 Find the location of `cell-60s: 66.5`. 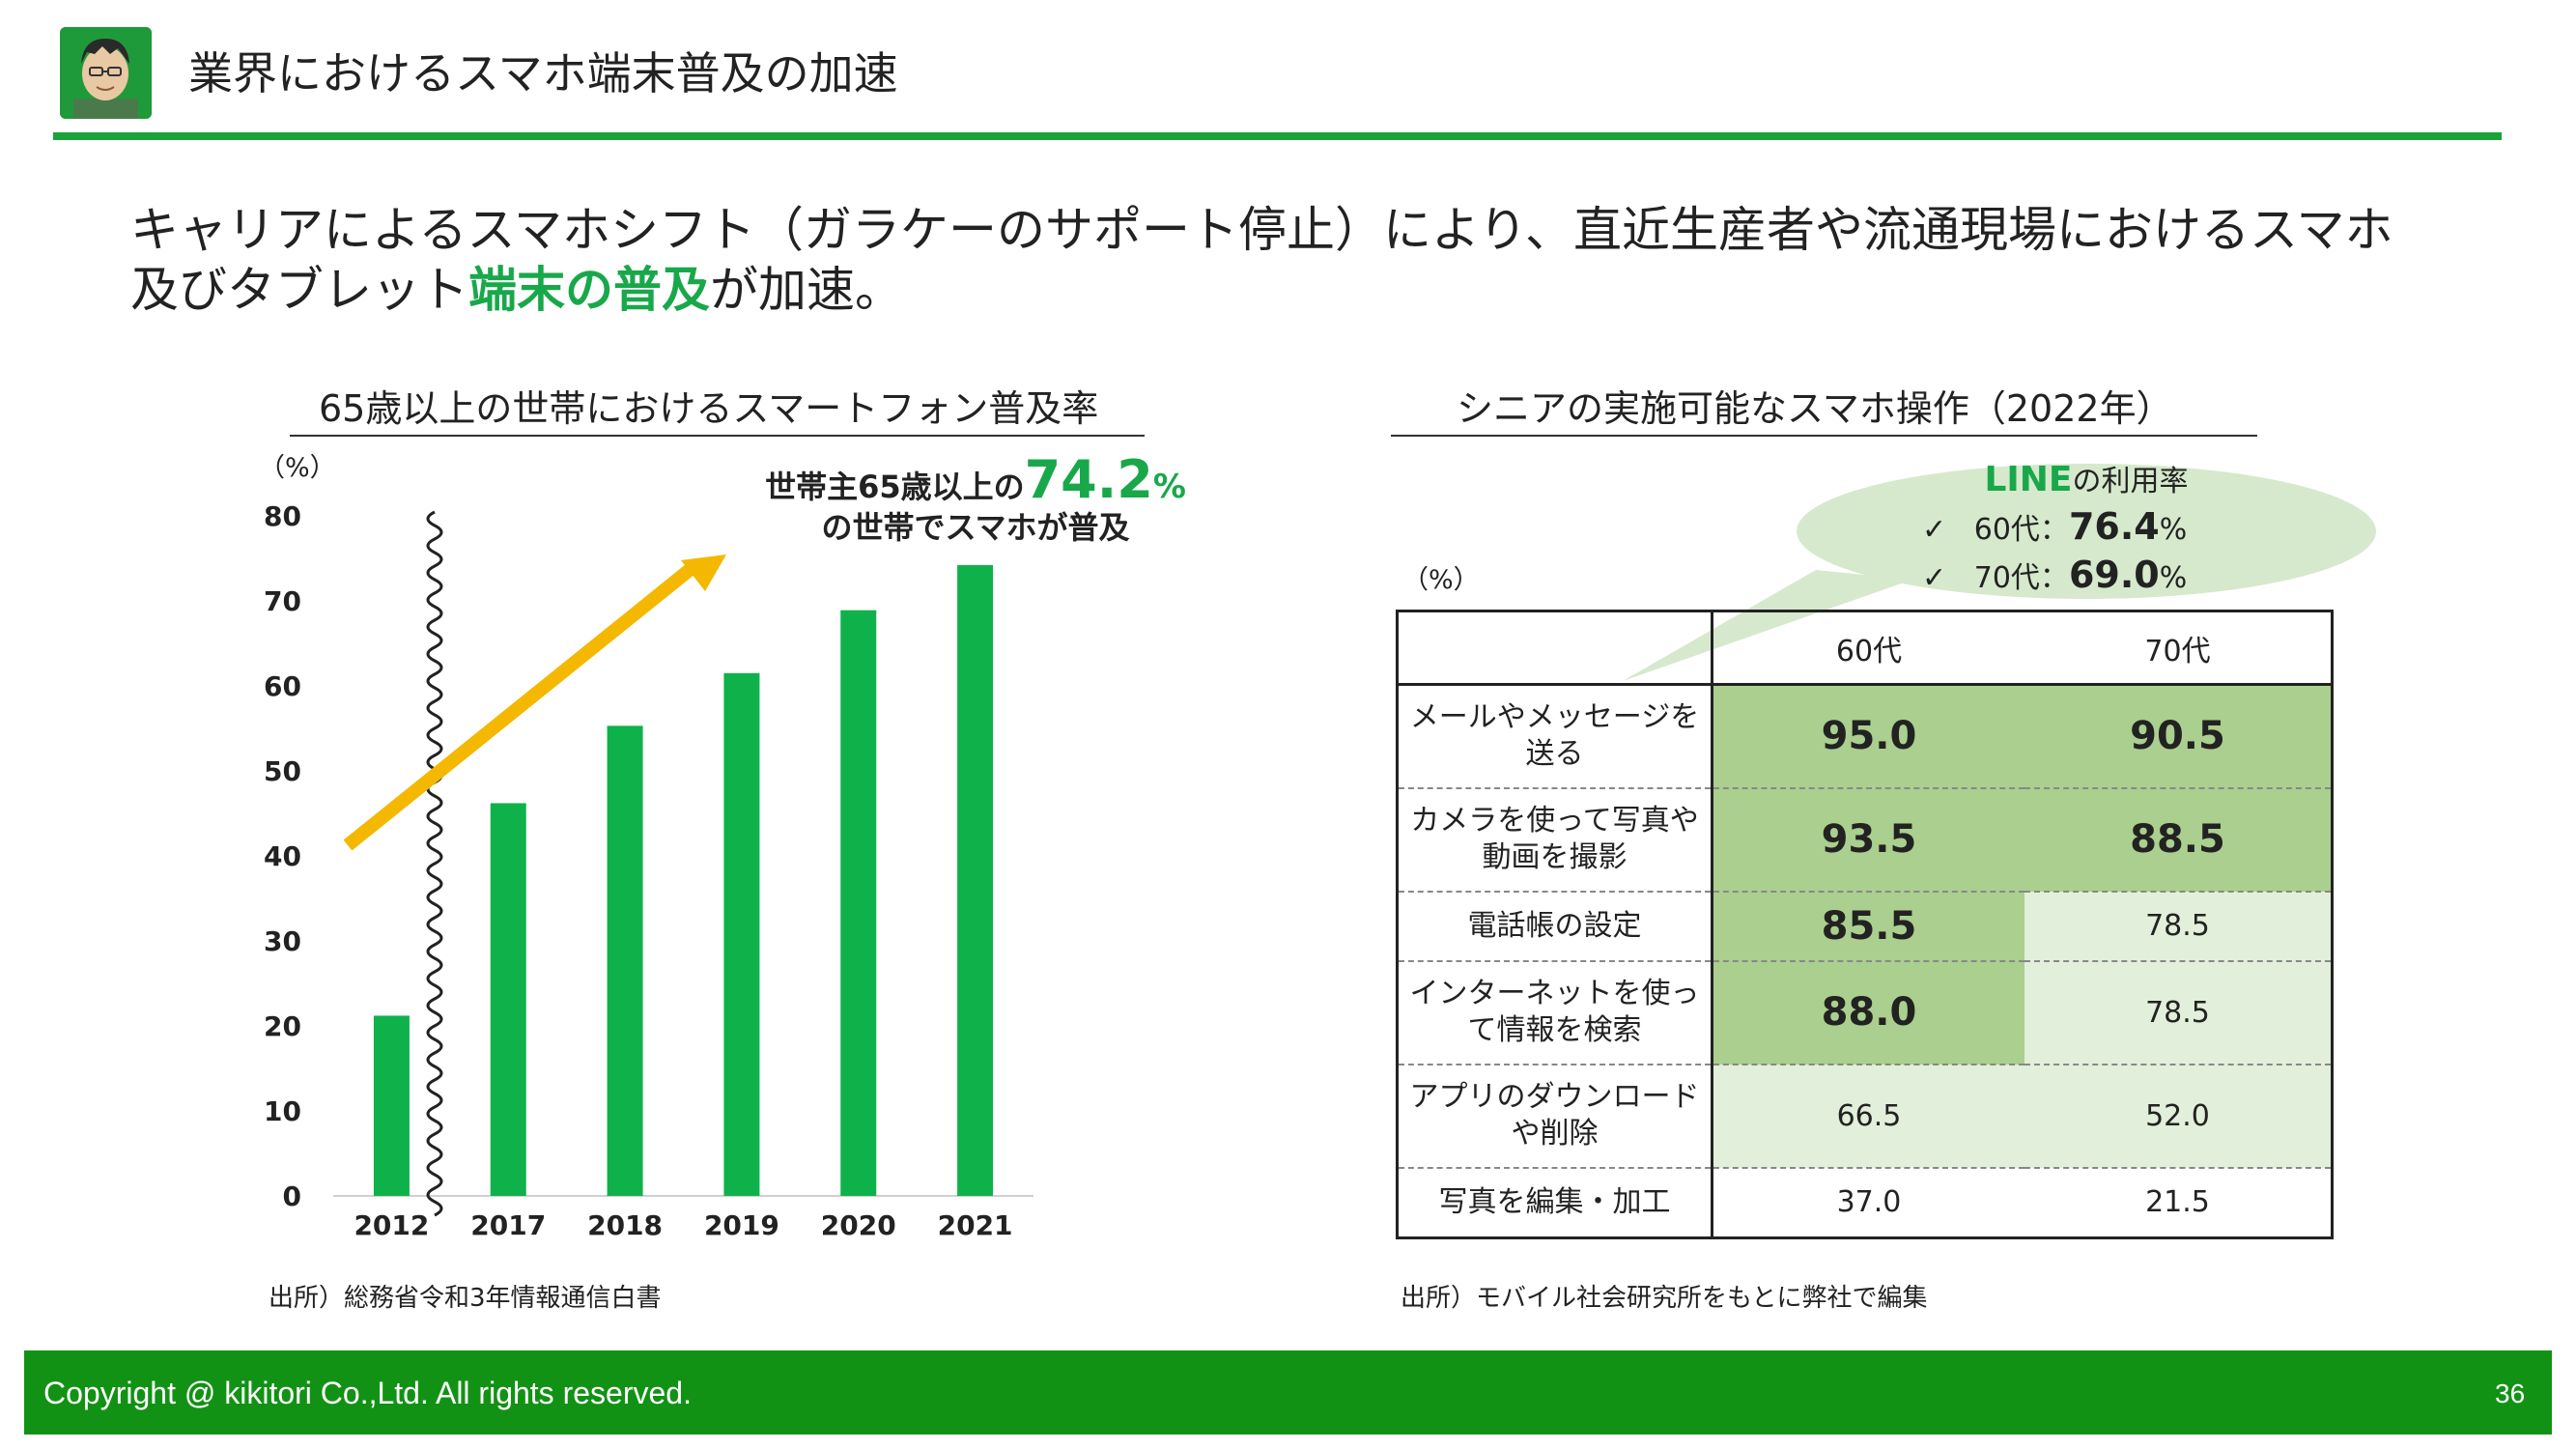

cell-60s: 66.5 is located at coordinates (1868, 1116).